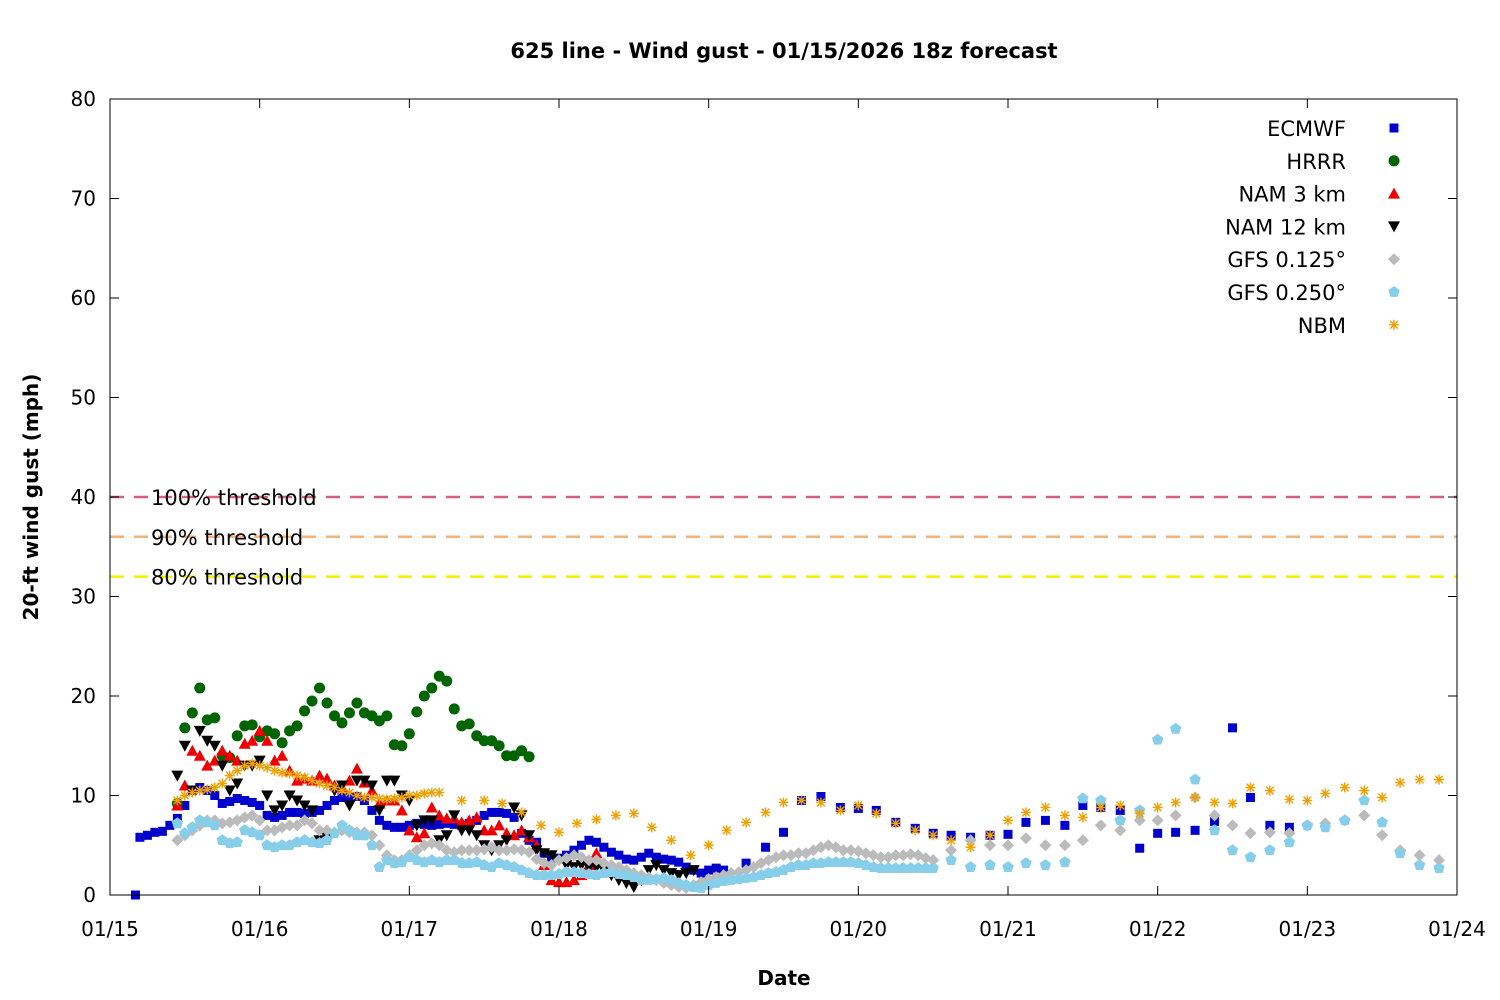 This screenshot has width=1500, height=1000. What do you see at coordinates (353, 739) in the screenshot?
I see `series-hrrr` at bounding box center [353, 739].